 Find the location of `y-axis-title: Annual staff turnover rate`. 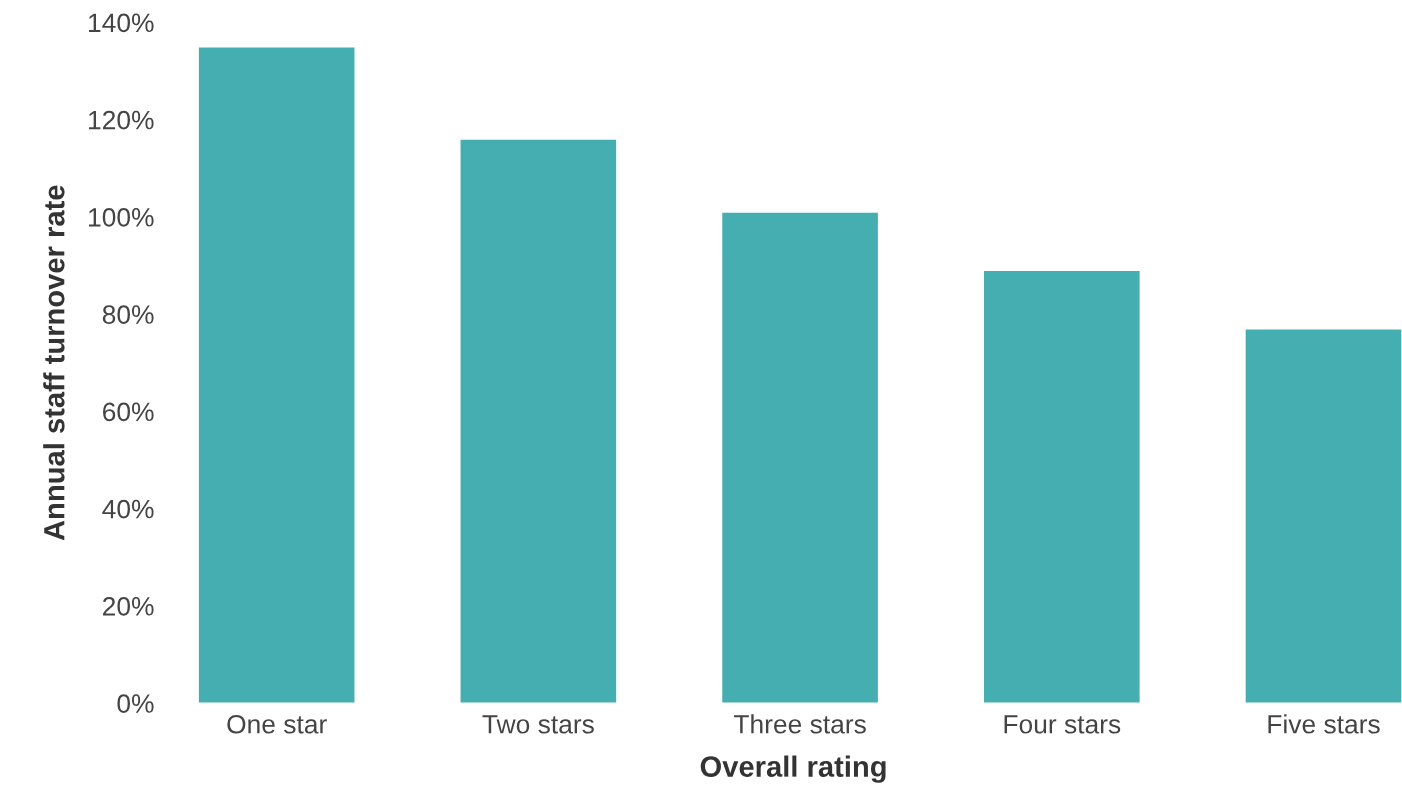

y-axis-title: Annual staff turnover rate is located at coordinates (54, 363).